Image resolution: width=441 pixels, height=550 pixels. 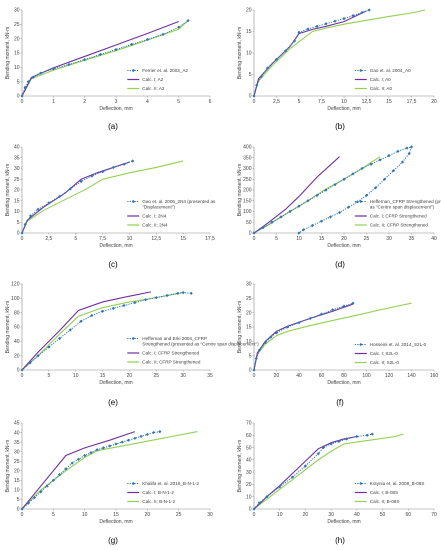 What do you see at coordinates (210, 102) in the screenshot?
I see `x-tick-label: 6` at bounding box center [210, 102].